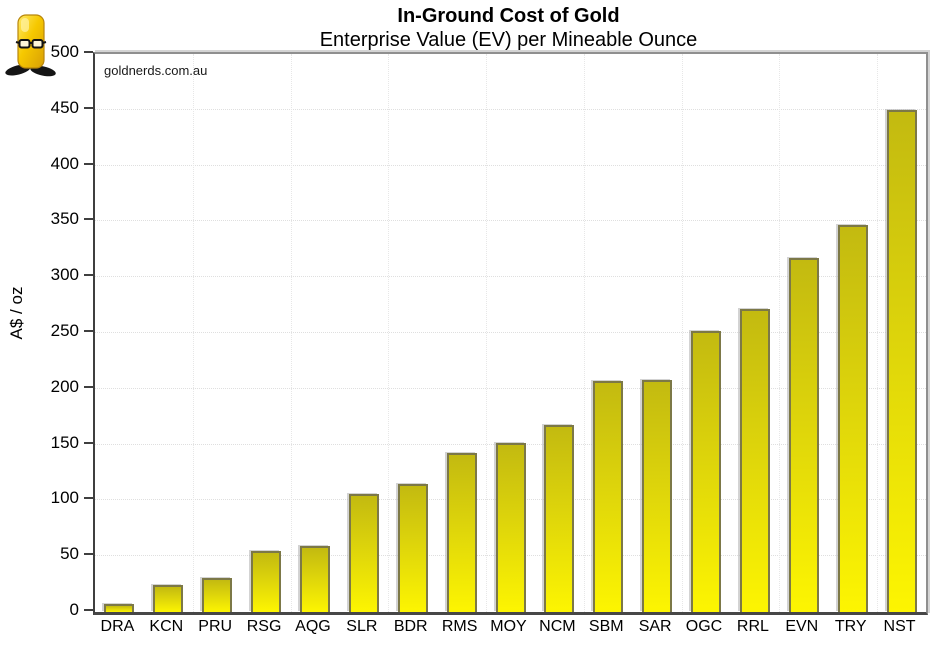  Describe the element at coordinates (850, 626) in the screenshot. I see `x-tick-label: TRY` at that location.